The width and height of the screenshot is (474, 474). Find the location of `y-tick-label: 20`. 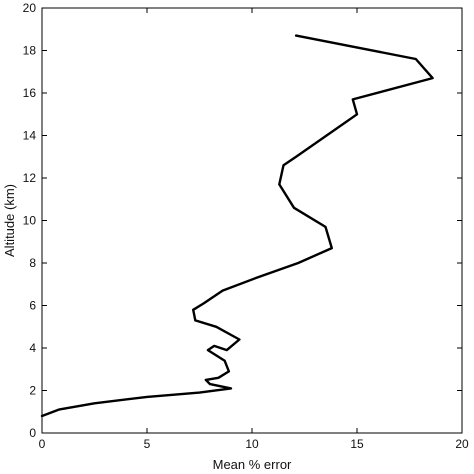

y-tick-label: 20 is located at coordinates (30, 8).